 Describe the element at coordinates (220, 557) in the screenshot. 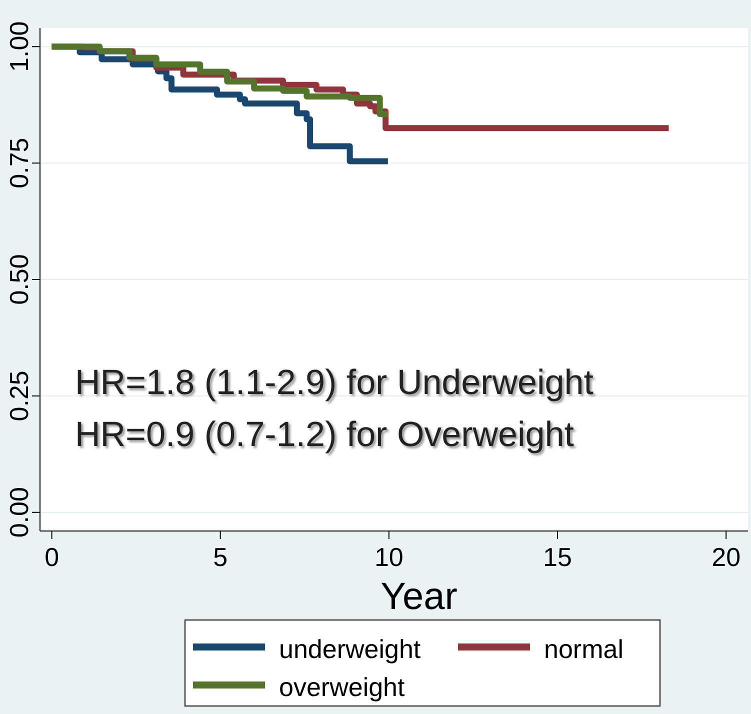

I see `x-tick-label: 5` at that location.